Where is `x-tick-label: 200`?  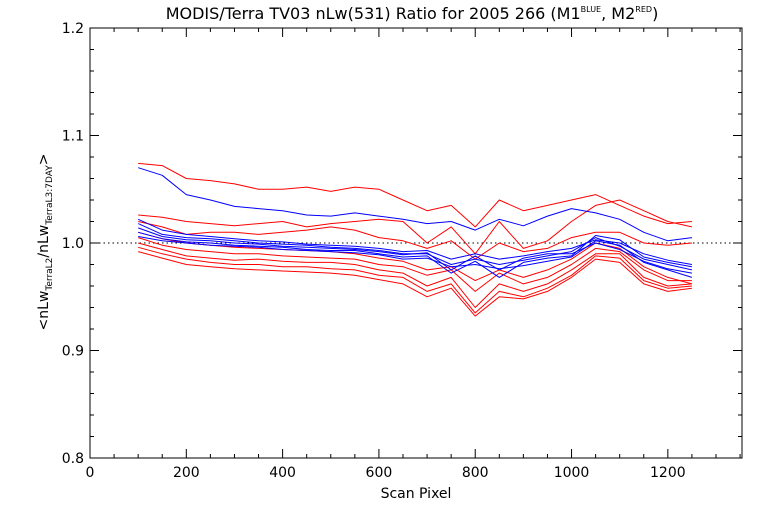 x-tick-label: 200 is located at coordinates (186, 473).